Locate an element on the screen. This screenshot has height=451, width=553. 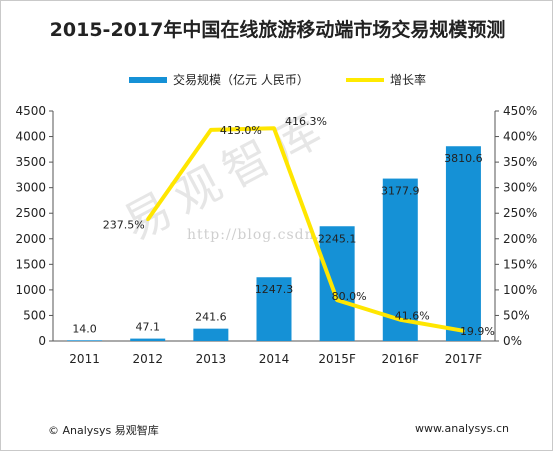
legend-label-line: 增长率 is located at coordinates (408, 80).